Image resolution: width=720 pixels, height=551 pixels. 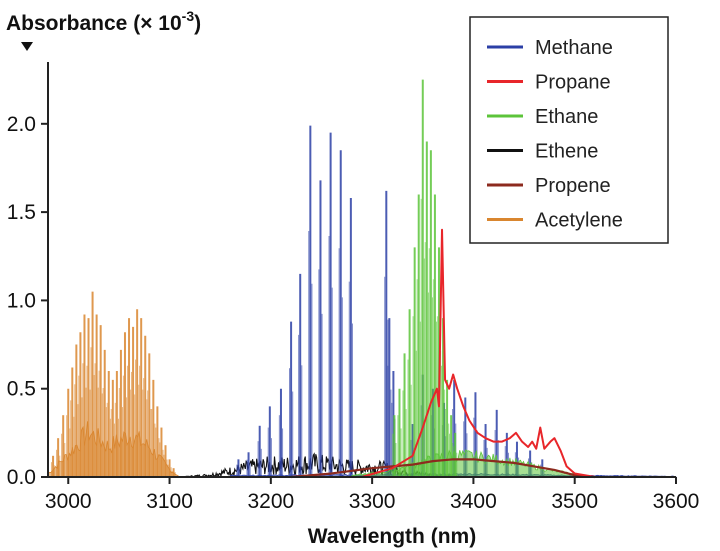 What do you see at coordinates (573, 83) in the screenshot?
I see `legend-label-propane: Propane` at bounding box center [573, 83].